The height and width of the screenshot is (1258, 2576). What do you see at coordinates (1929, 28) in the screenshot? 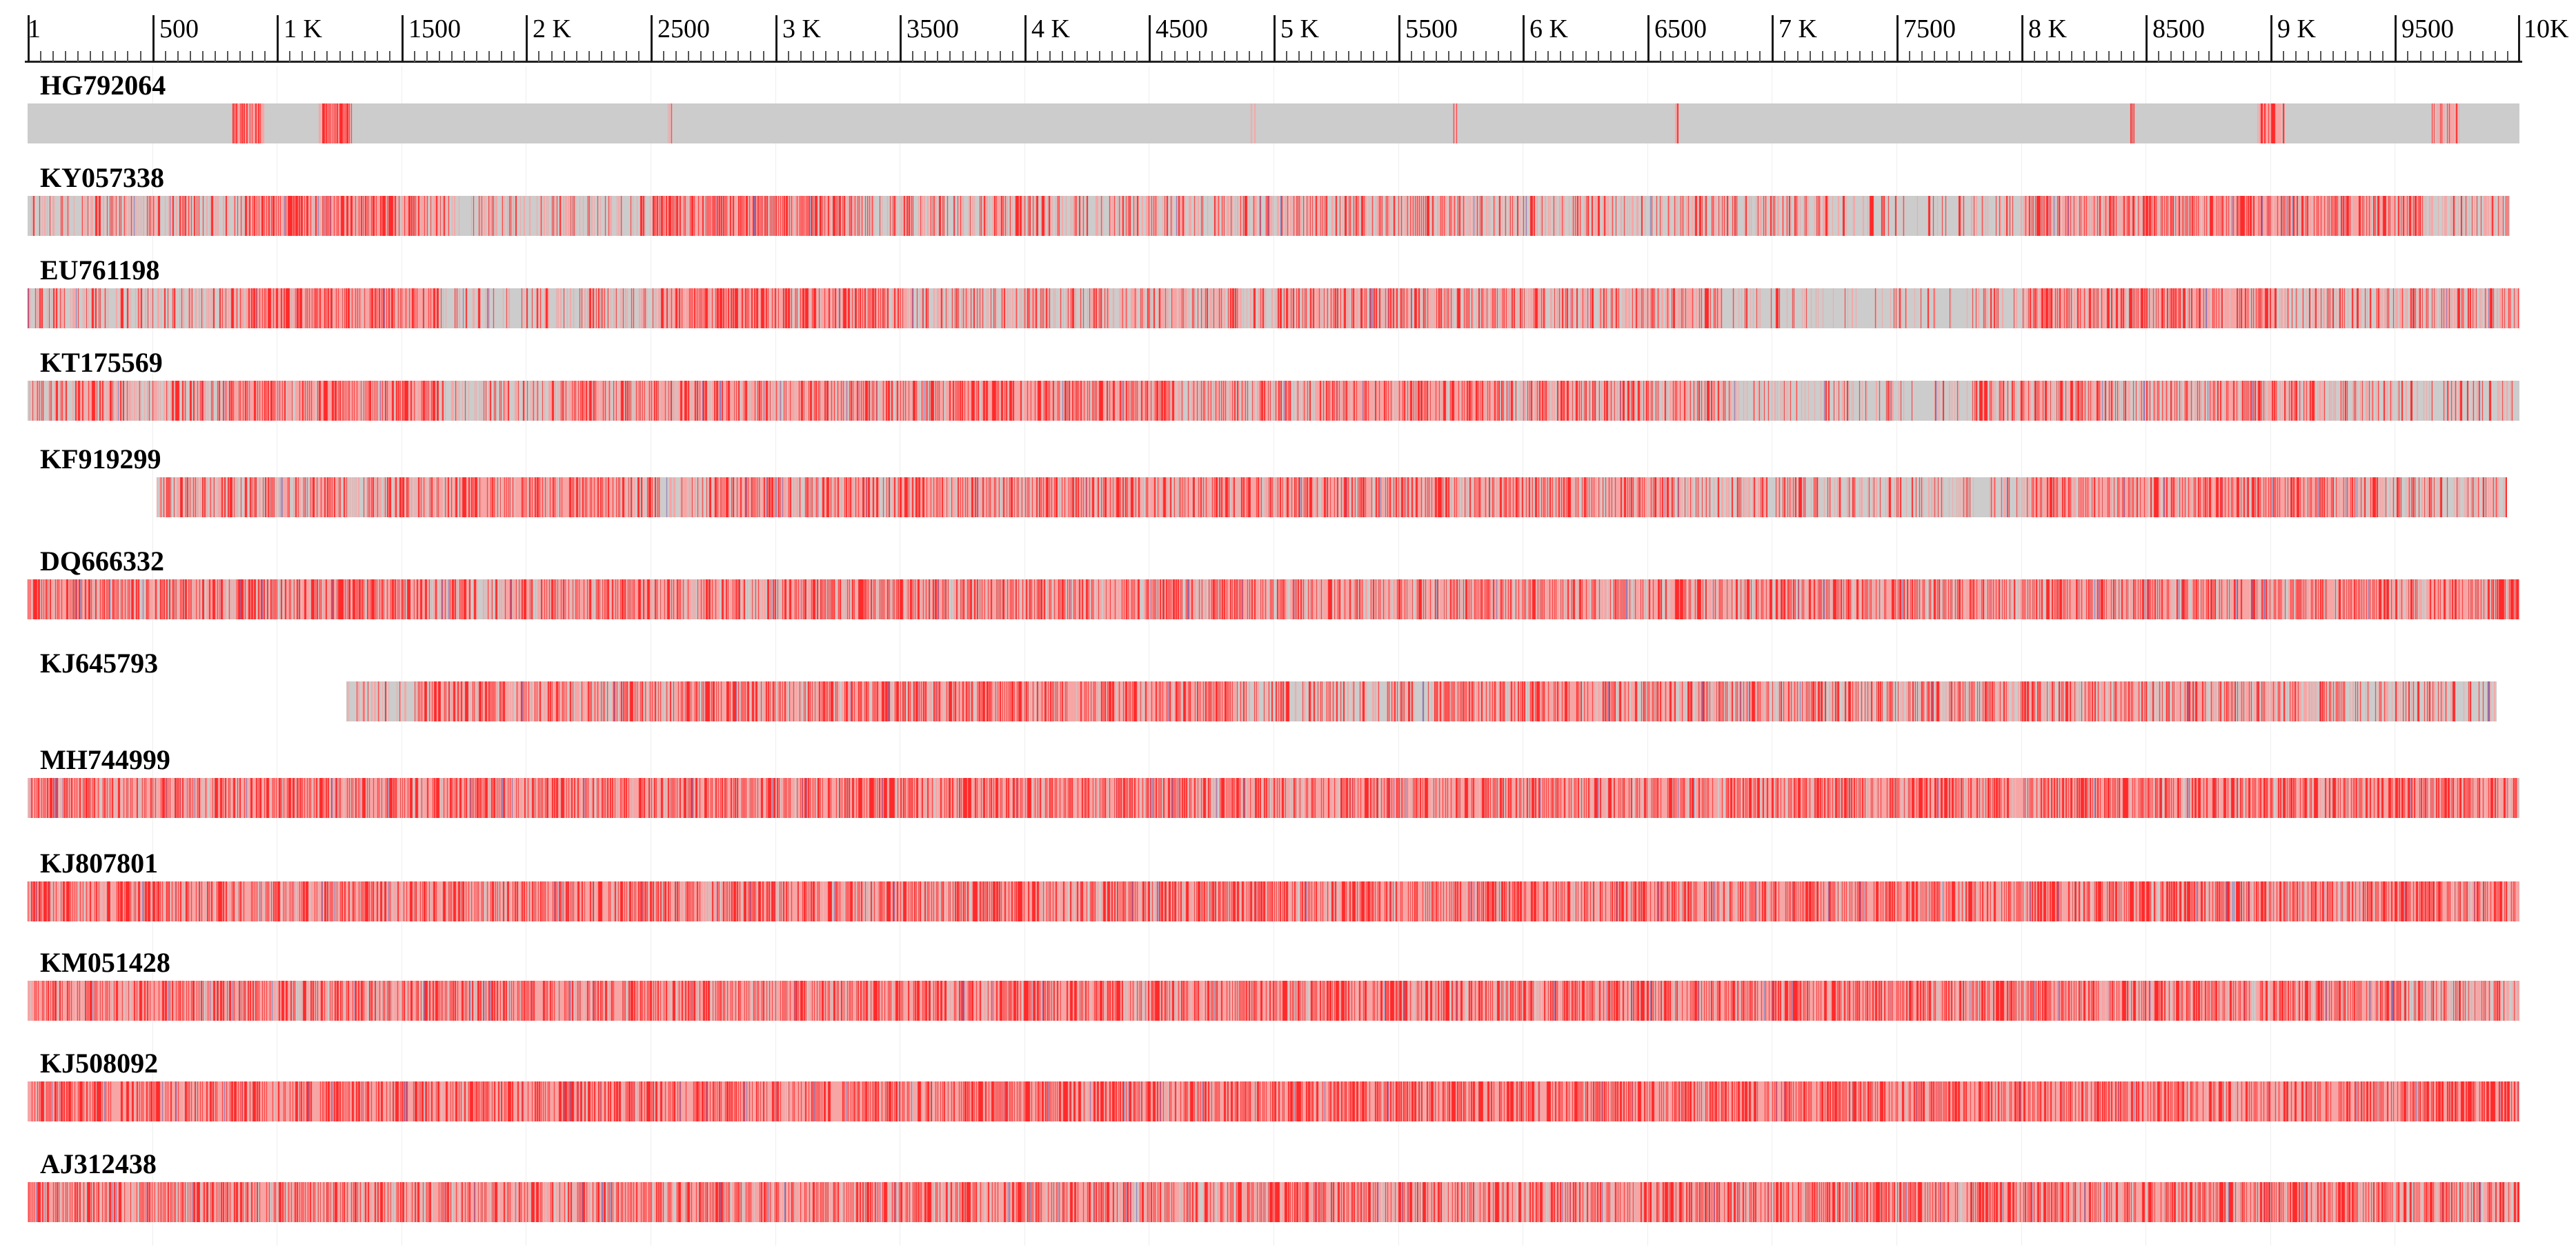
I see `ruler-tick-label: 7500` at bounding box center [1929, 28].